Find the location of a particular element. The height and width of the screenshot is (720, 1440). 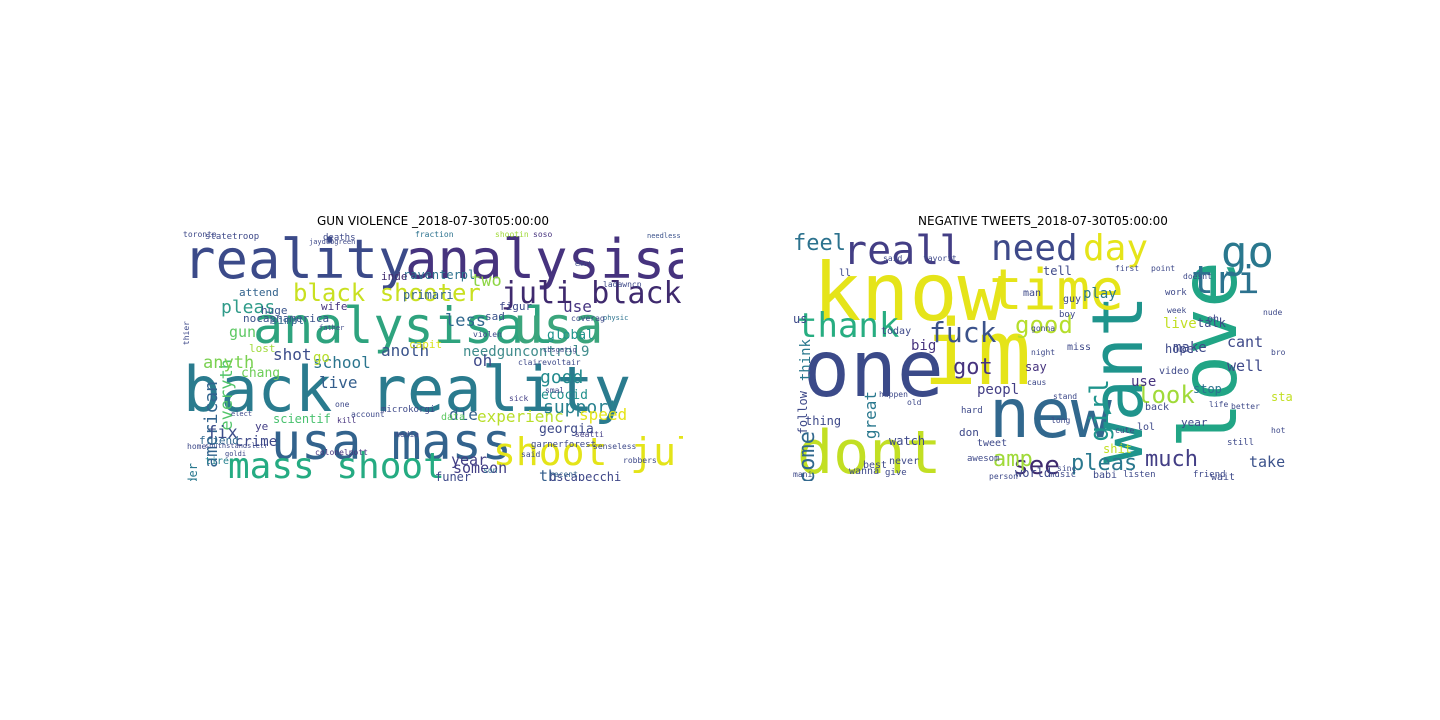

word-watch: watch is located at coordinates (907, 441).